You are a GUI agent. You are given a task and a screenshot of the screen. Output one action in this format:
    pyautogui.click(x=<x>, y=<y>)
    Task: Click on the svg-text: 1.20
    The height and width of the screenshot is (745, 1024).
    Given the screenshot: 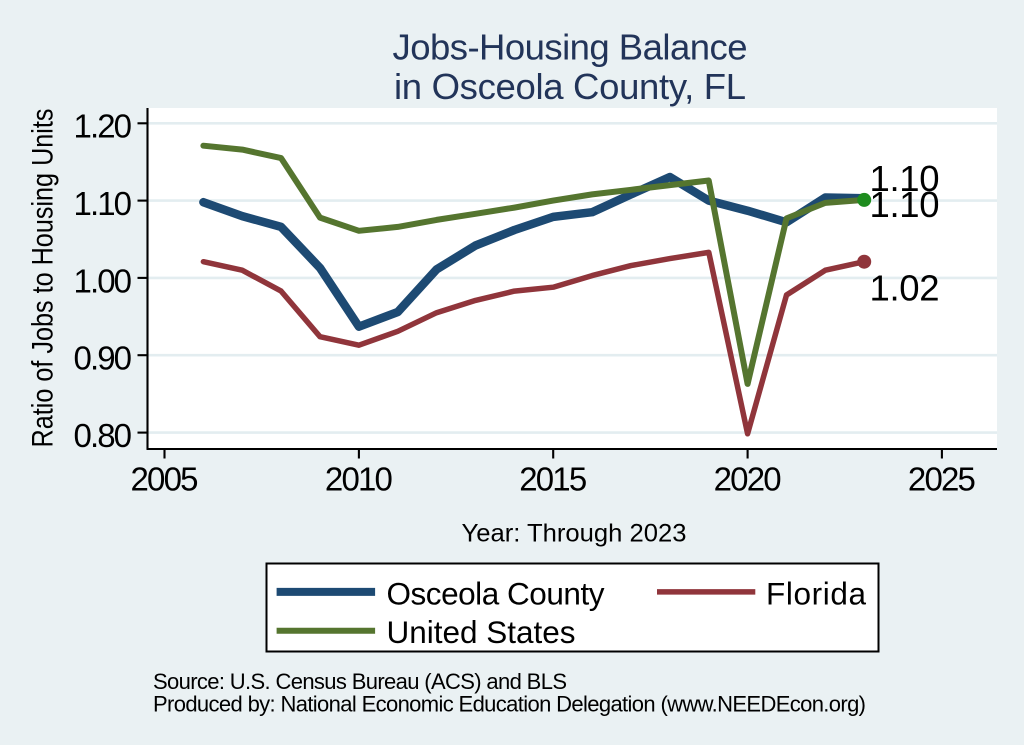 What is the action you would take?
    pyautogui.click(x=103, y=126)
    